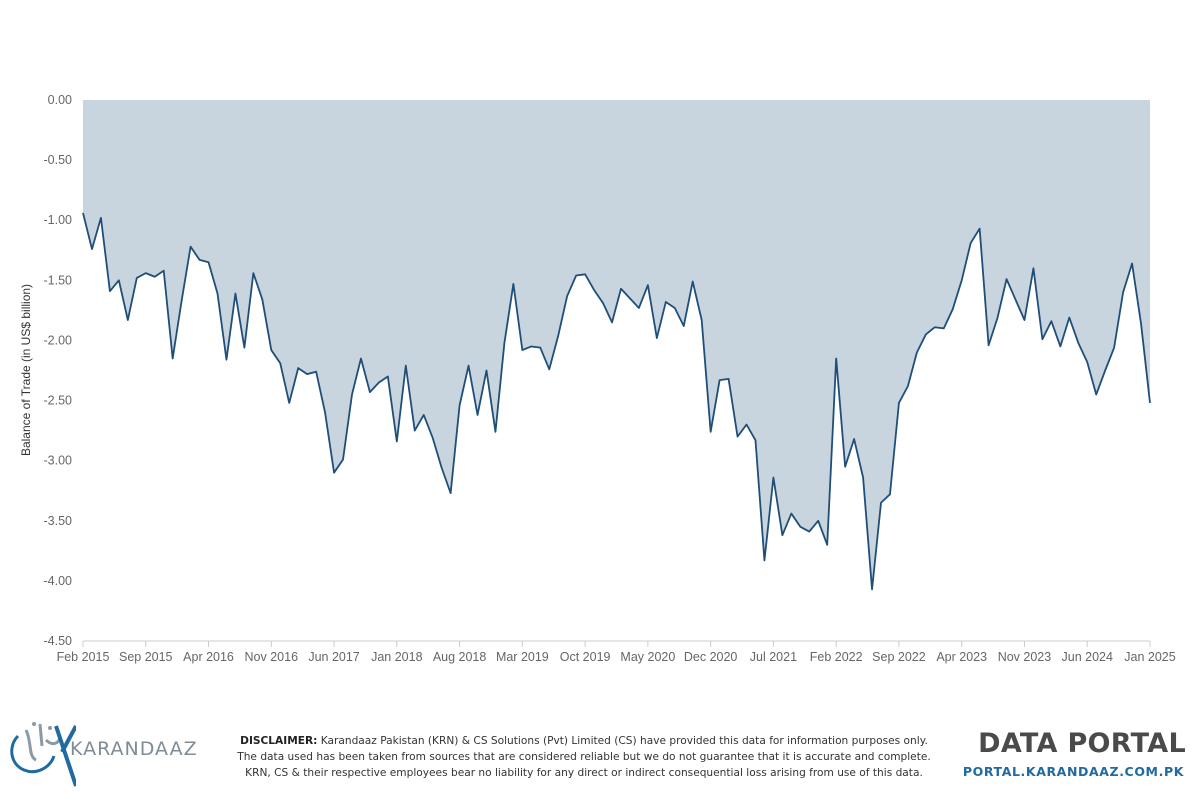 This screenshot has width=1200, height=809. I want to click on x-tick-label: Dec 2020, so click(711, 657).